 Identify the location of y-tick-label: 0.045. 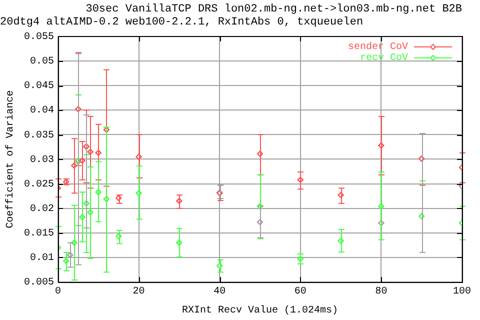
(39, 86).